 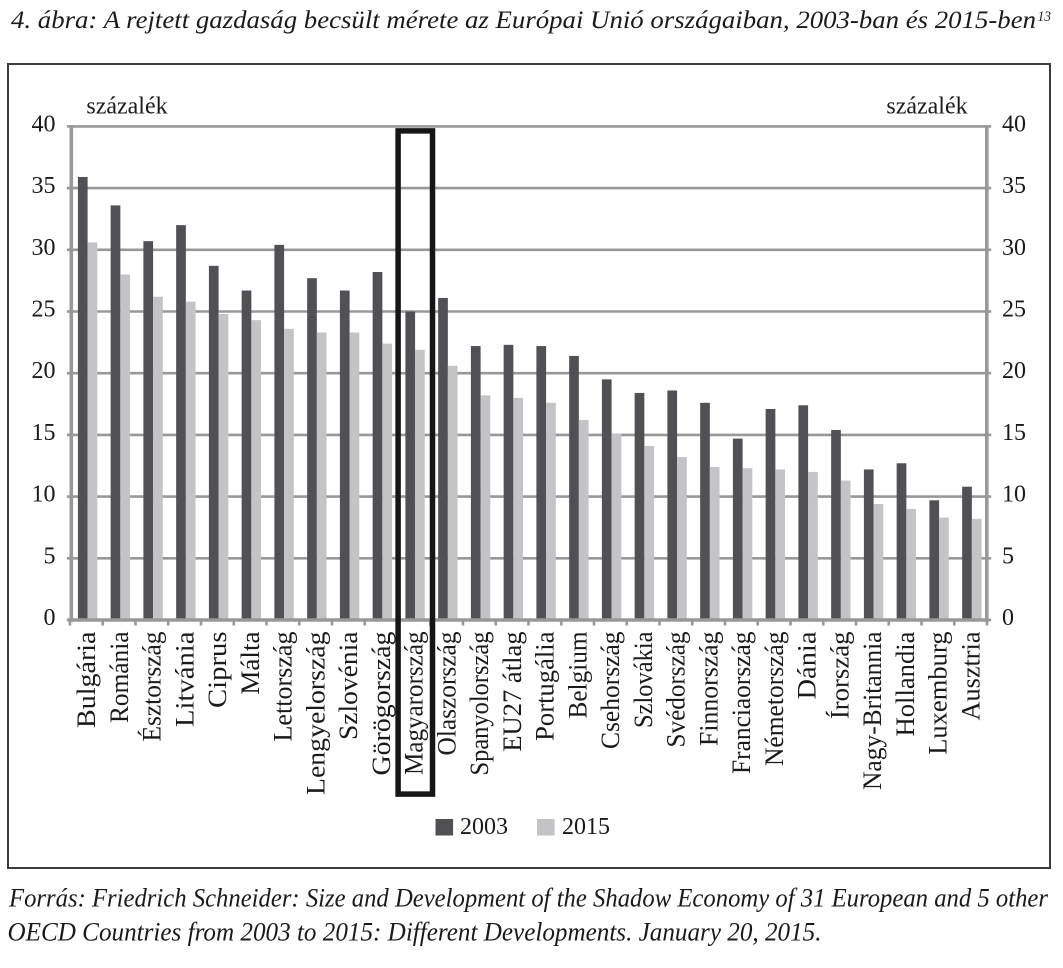 I want to click on svg-text: Finnország, so click(x=708, y=689).